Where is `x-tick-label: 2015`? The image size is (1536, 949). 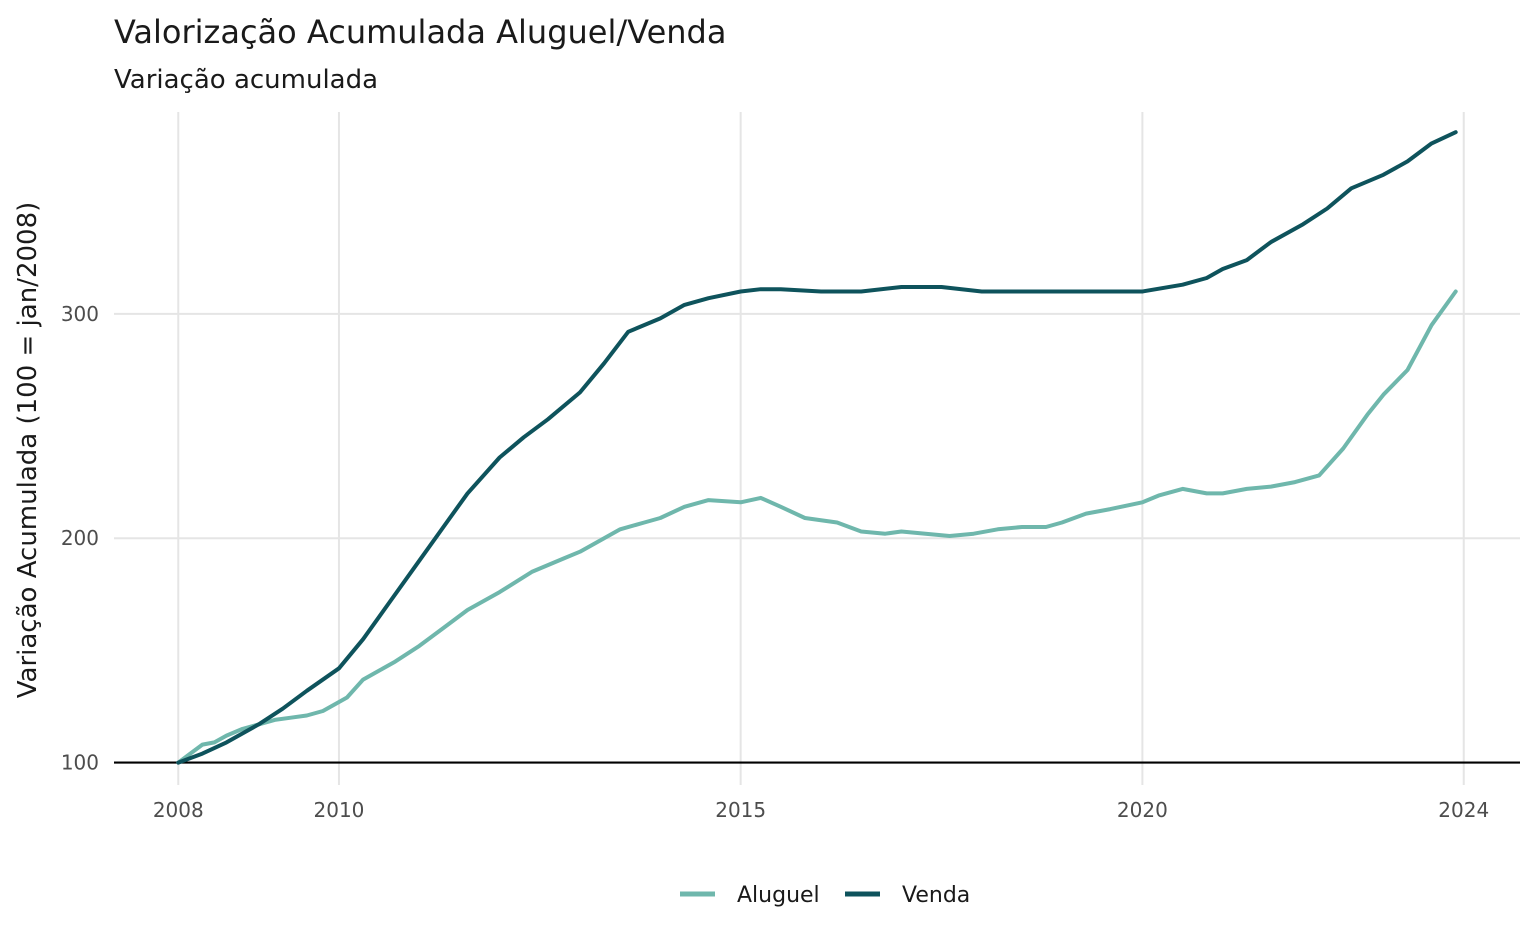
x-tick-label: 2015 is located at coordinates (740, 810).